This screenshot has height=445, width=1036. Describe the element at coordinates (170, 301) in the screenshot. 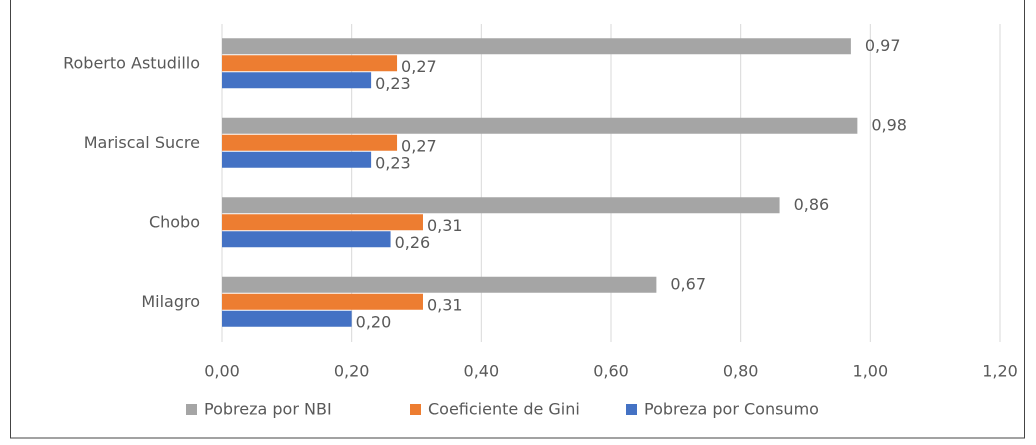

I see `y-tick-label: Milagro` at that location.